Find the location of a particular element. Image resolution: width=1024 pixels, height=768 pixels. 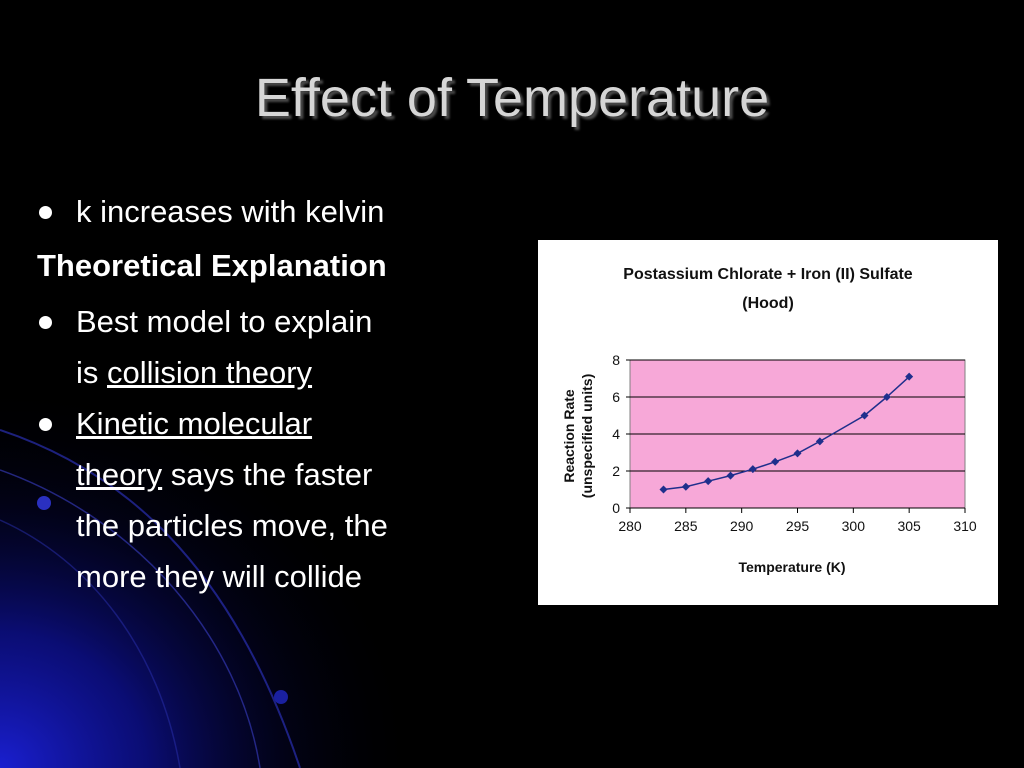

data-points is located at coordinates (786, 433).